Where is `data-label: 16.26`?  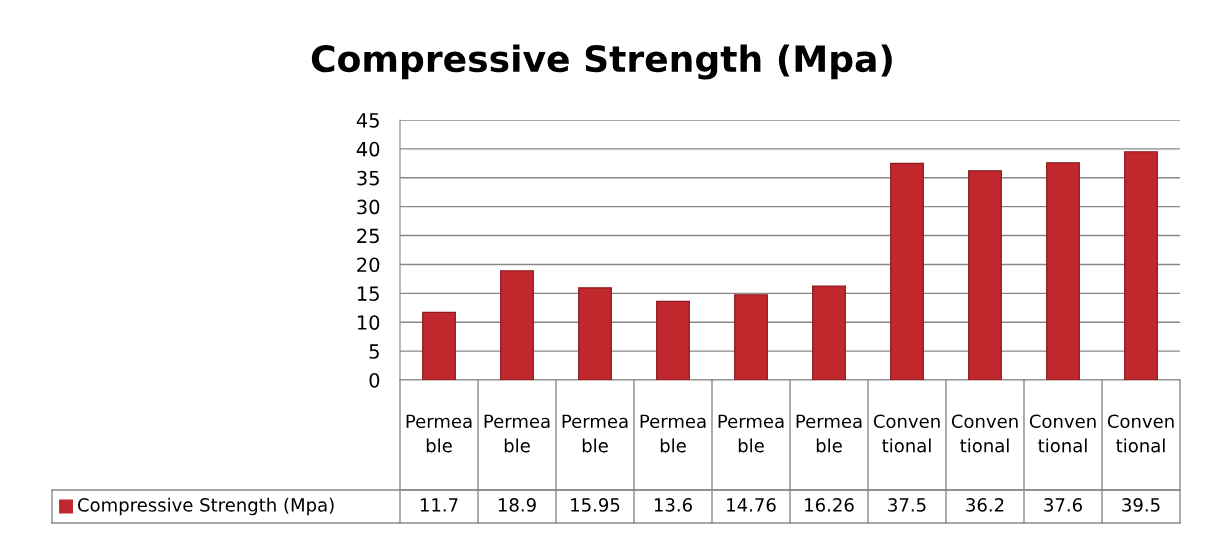
data-label: 16.26 is located at coordinates (829, 505).